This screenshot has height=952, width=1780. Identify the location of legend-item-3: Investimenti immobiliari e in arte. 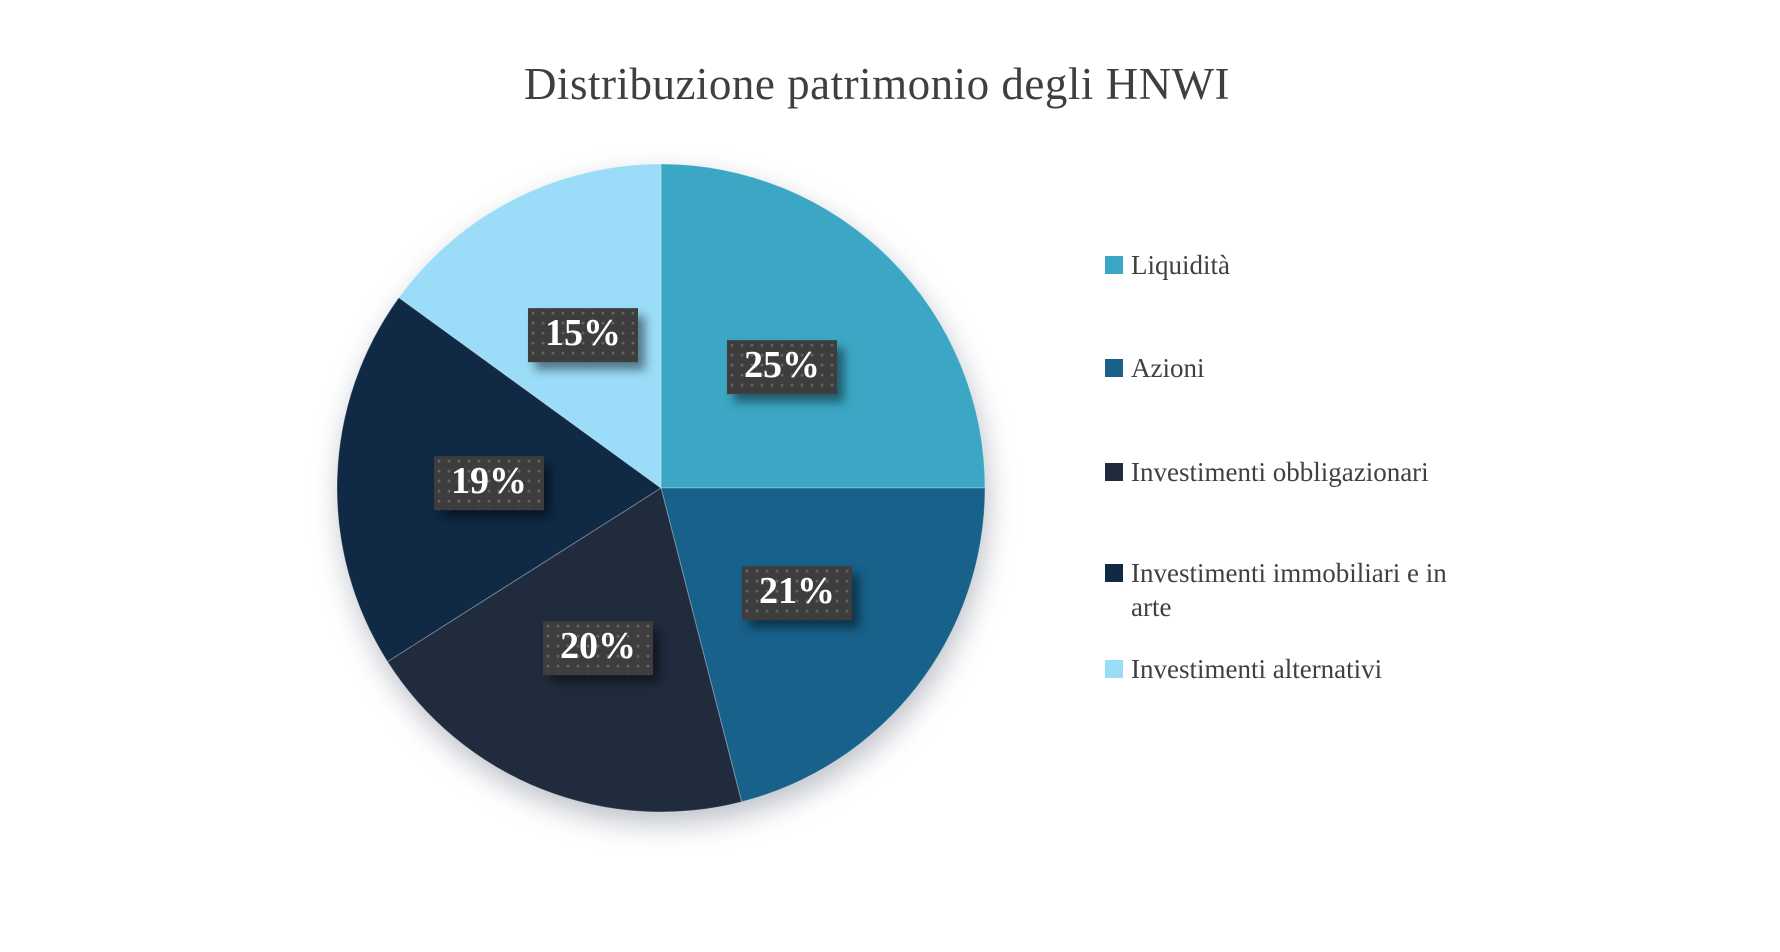
(1288, 590).